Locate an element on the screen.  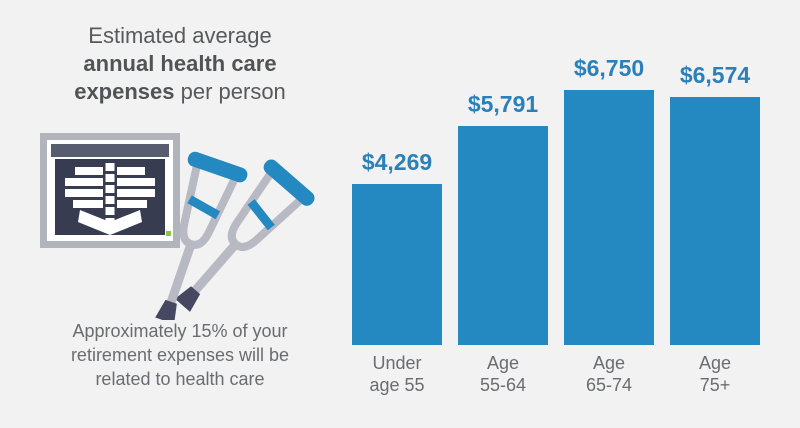
category-label: Age 65-74 is located at coordinates (609, 374).